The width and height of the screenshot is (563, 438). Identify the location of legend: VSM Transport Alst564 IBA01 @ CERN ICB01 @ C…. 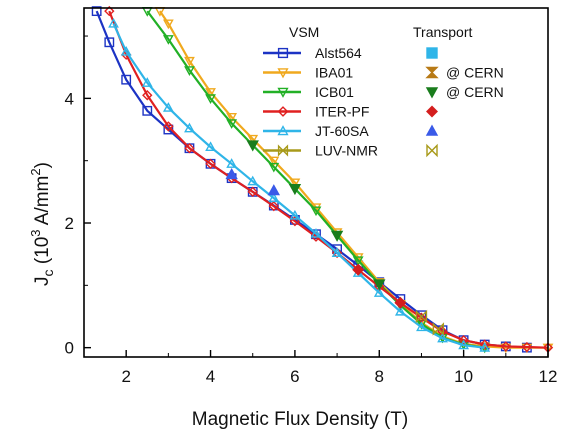
(383, 91).